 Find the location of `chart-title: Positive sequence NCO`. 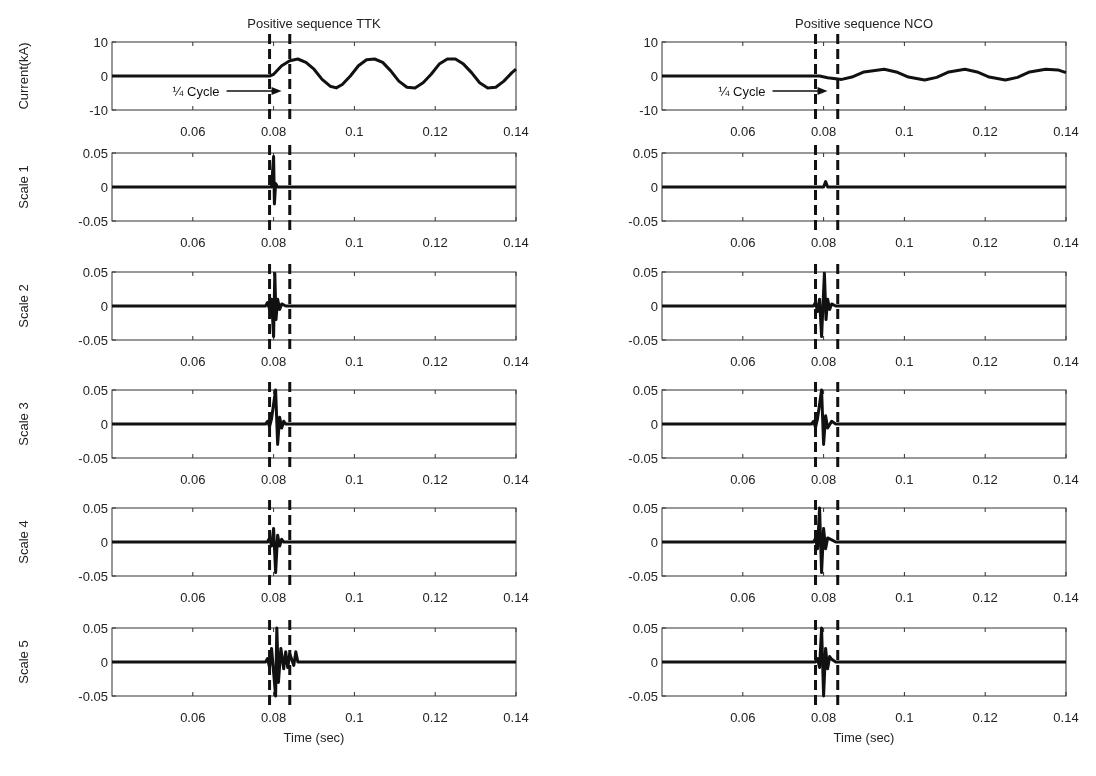

chart-title: Positive sequence NCO is located at coordinates (864, 23).